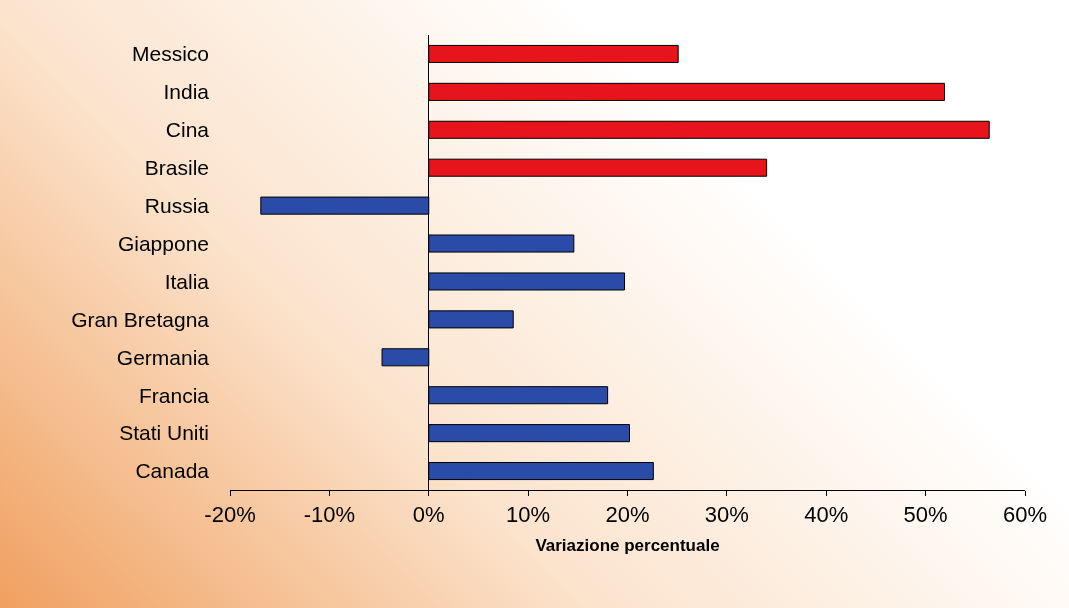 Image resolution: width=1069 pixels, height=608 pixels. I want to click on y-tick-label: India, so click(186, 92).